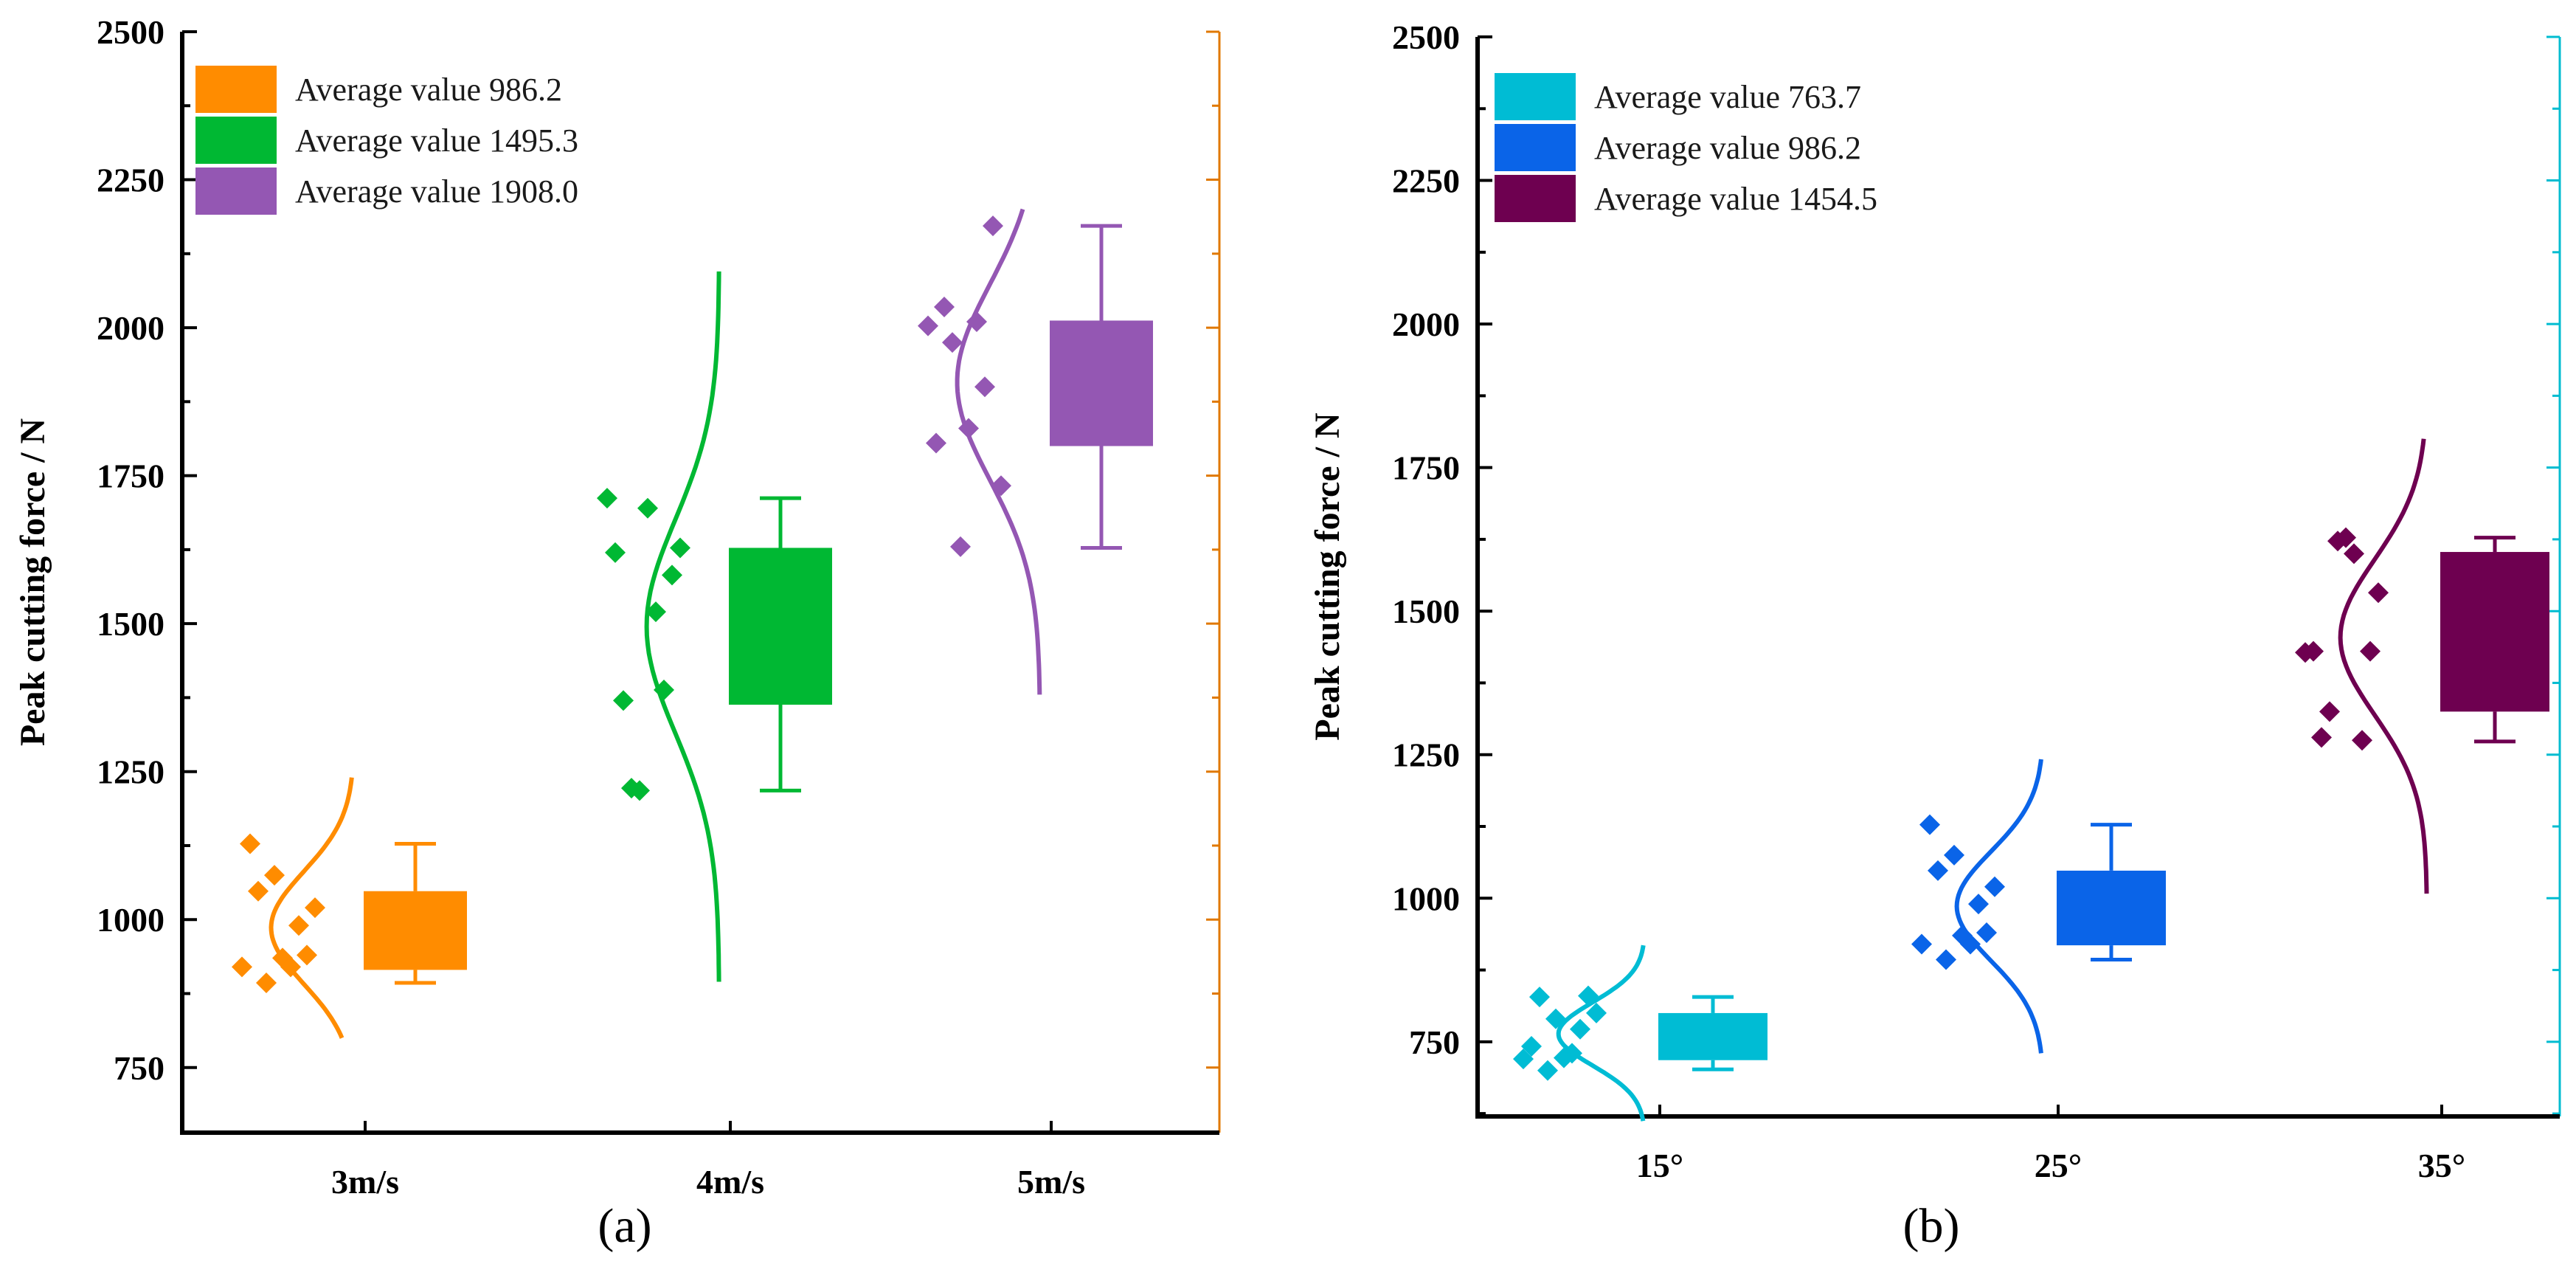  I want to click on series-1: Average value 986.2, so click(378, 552).